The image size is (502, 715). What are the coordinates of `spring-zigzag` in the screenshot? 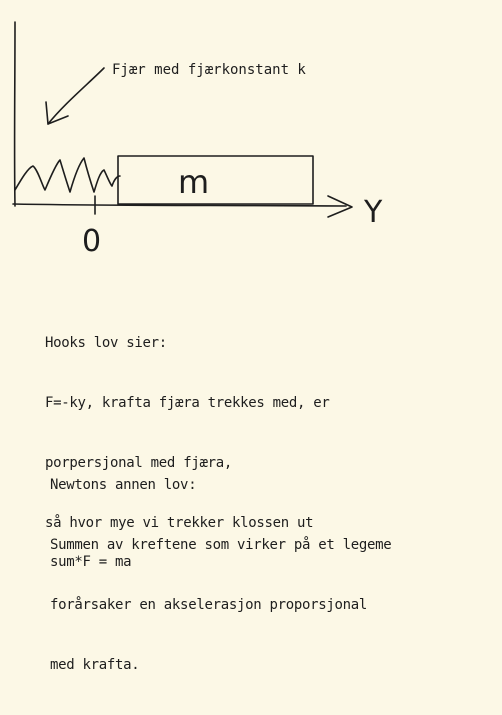 It's located at (67, 175).